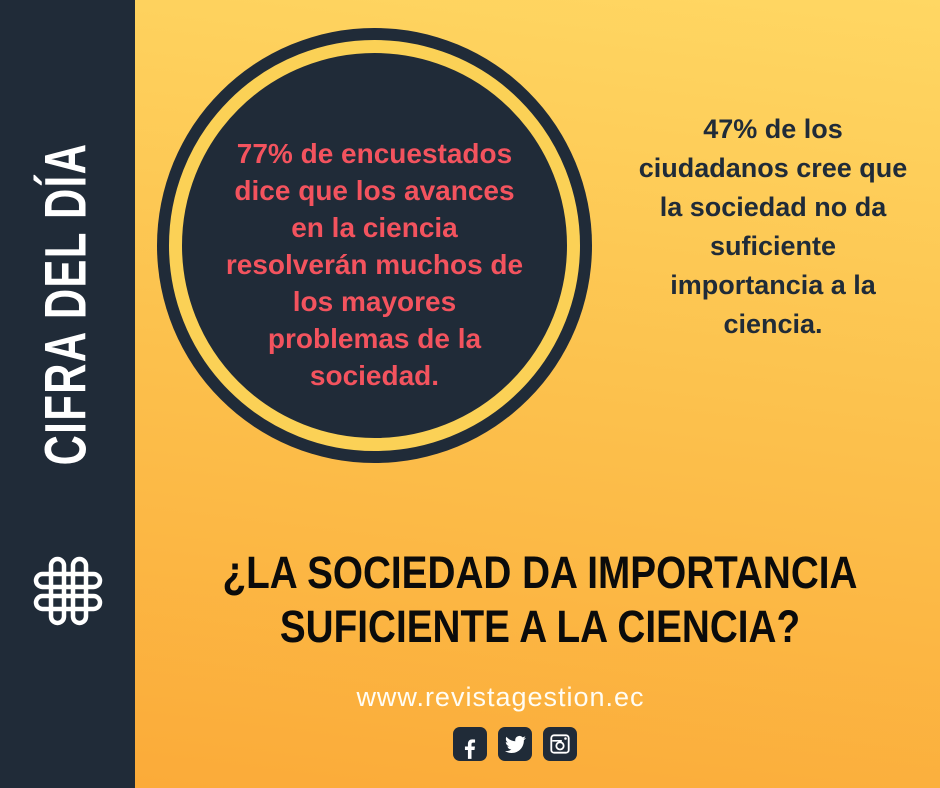 The width and height of the screenshot is (940, 788). Describe the element at coordinates (500, 697) in the screenshot. I see `website-url: www.revistagestion.ec` at that location.